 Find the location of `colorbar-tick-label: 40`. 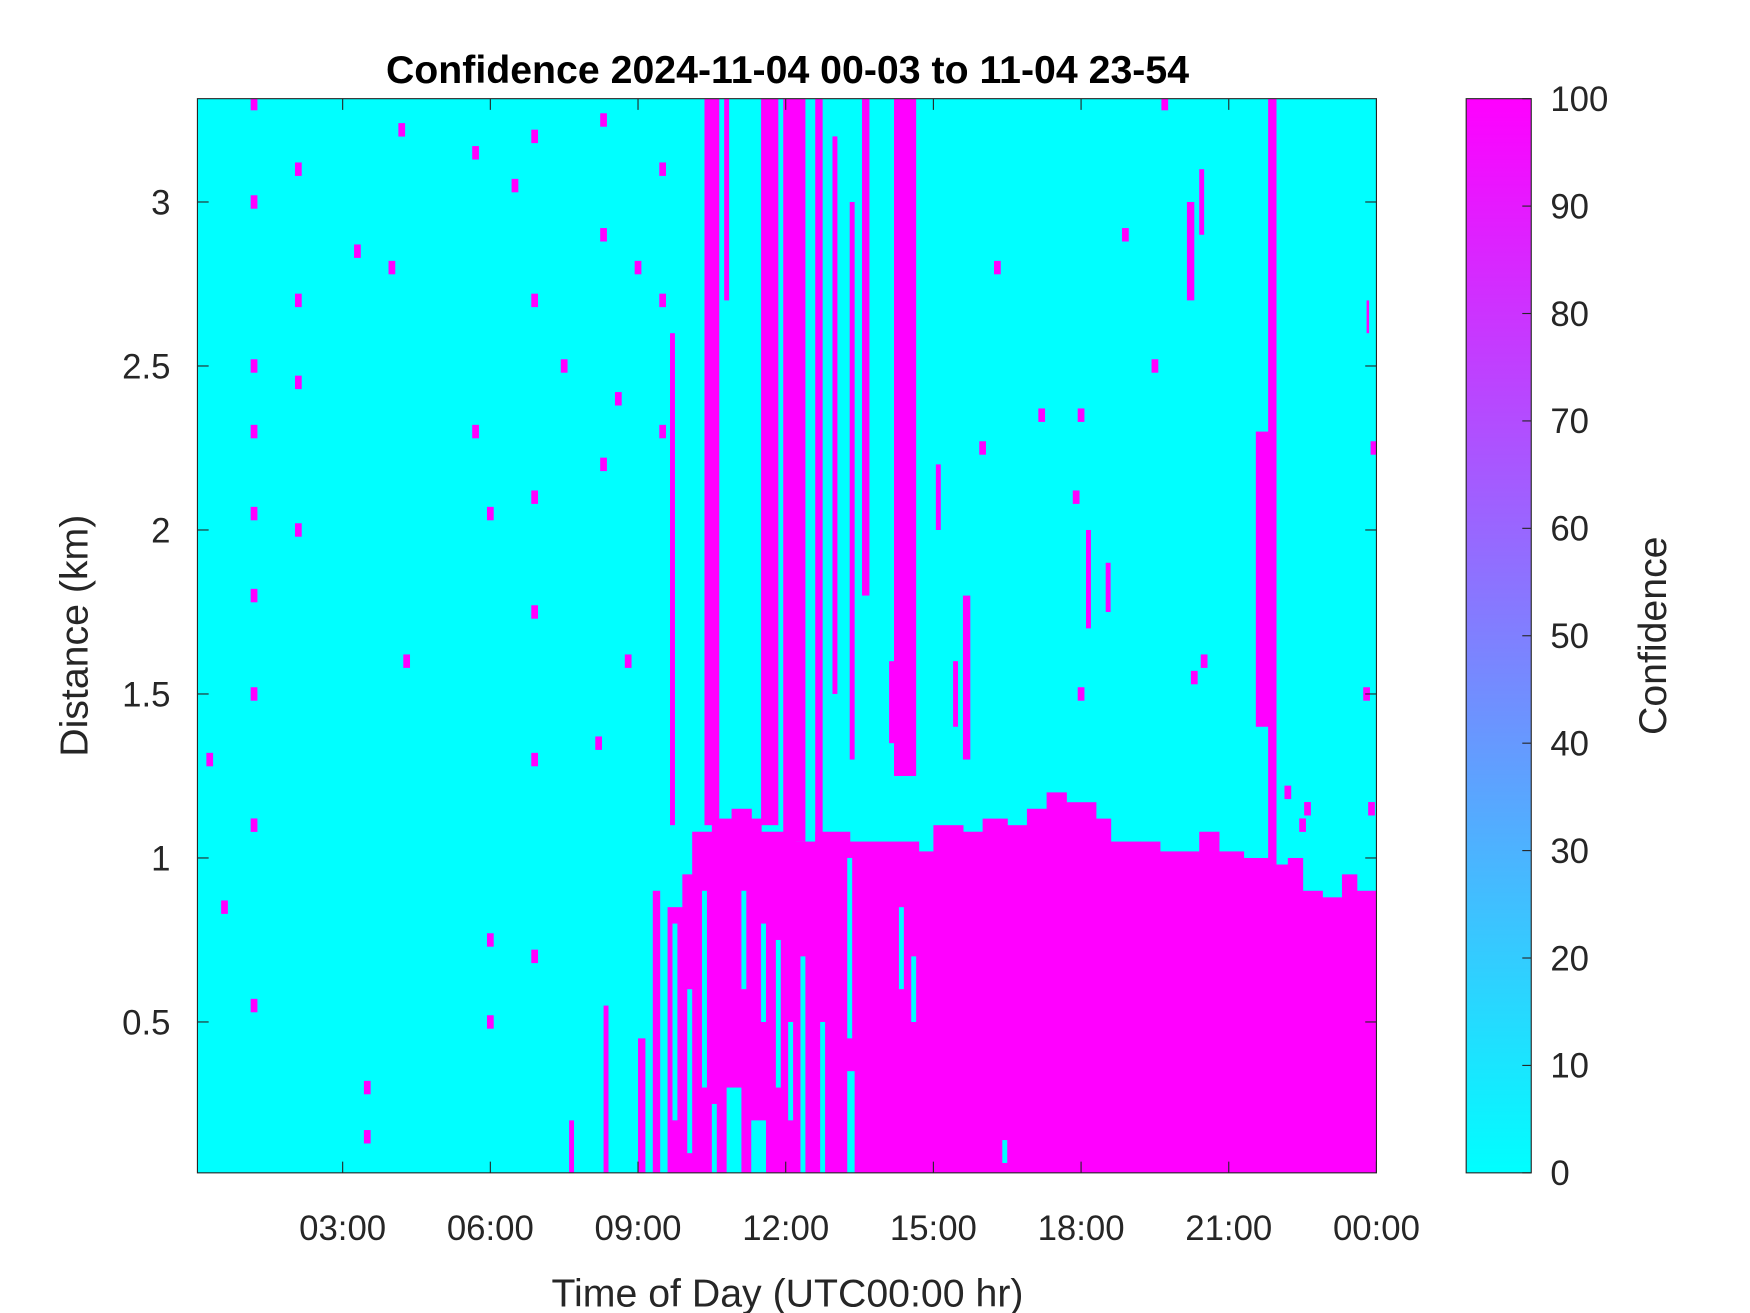

colorbar-tick-label: 40 is located at coordinates (1569, 745).